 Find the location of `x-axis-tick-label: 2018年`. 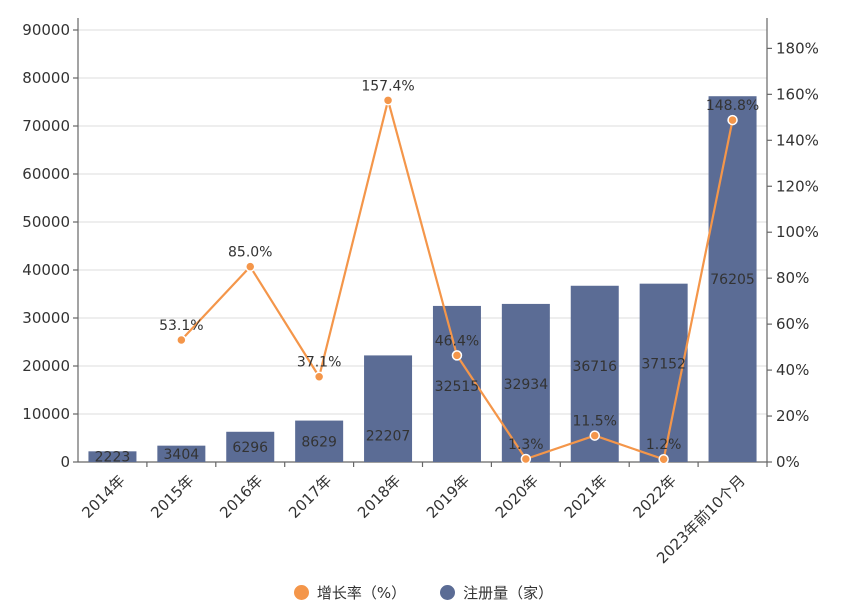

x-axis-tick-label: 2018年 is located at coordinates (379, 497).